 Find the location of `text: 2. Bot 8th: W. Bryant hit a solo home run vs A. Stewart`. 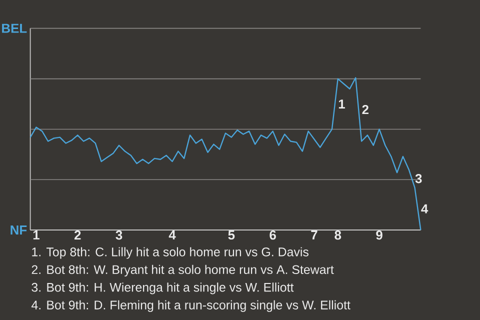

text: 2. Bot 8th: W. Bryant hit a solo home run vs A. Stewart is located at coordinates (183, 270).